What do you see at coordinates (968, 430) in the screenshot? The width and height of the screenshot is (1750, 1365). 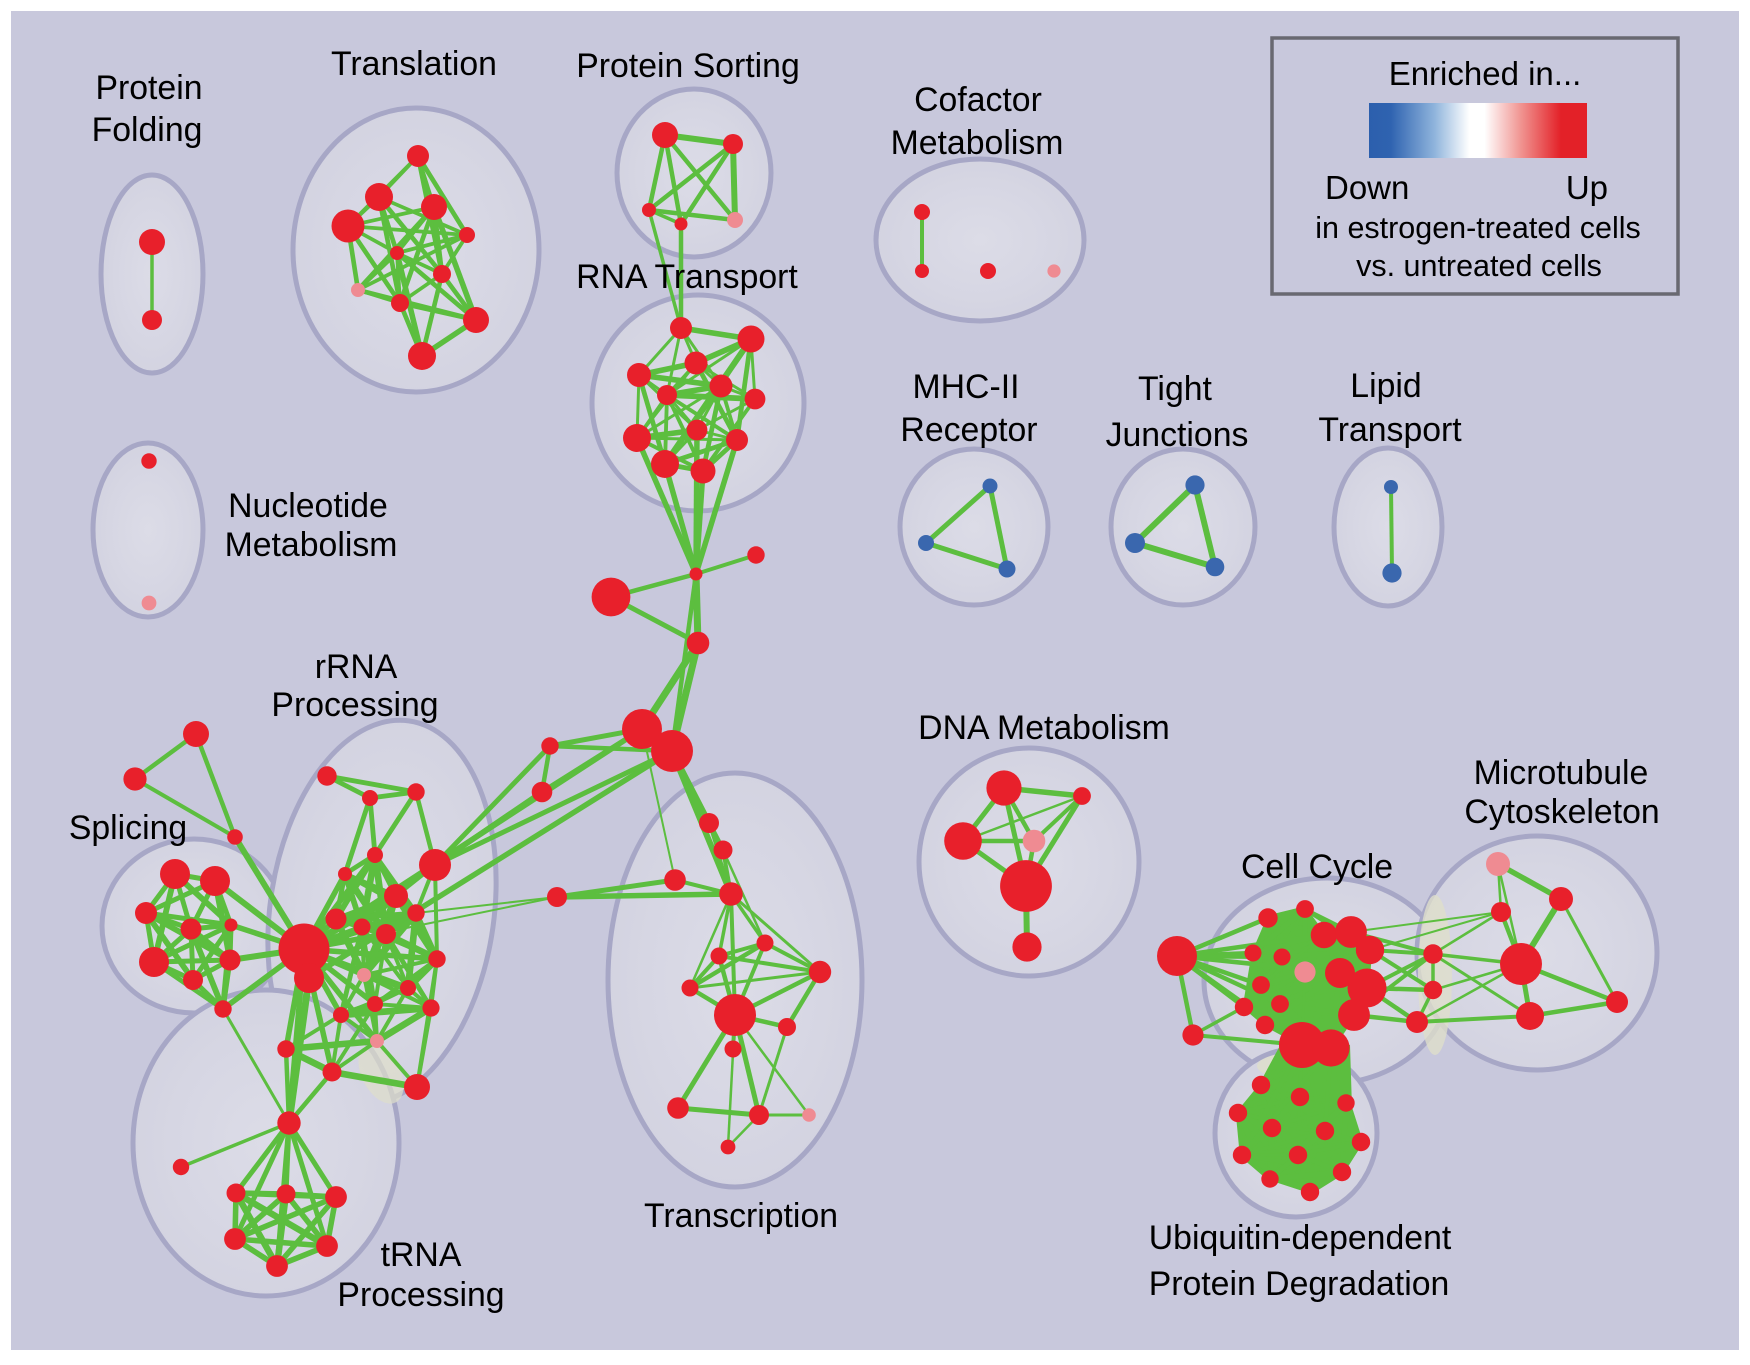 I see `svg-text: Receptor` at bounding box center [968, 430].